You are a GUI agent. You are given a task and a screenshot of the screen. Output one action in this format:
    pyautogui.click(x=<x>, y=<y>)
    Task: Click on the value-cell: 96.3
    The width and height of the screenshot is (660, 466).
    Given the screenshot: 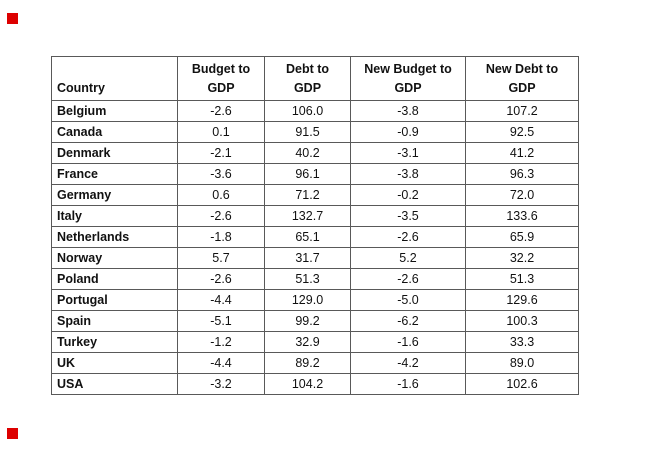 What is the action you would take?
    pyautogui.click(x=522, y=174)
    